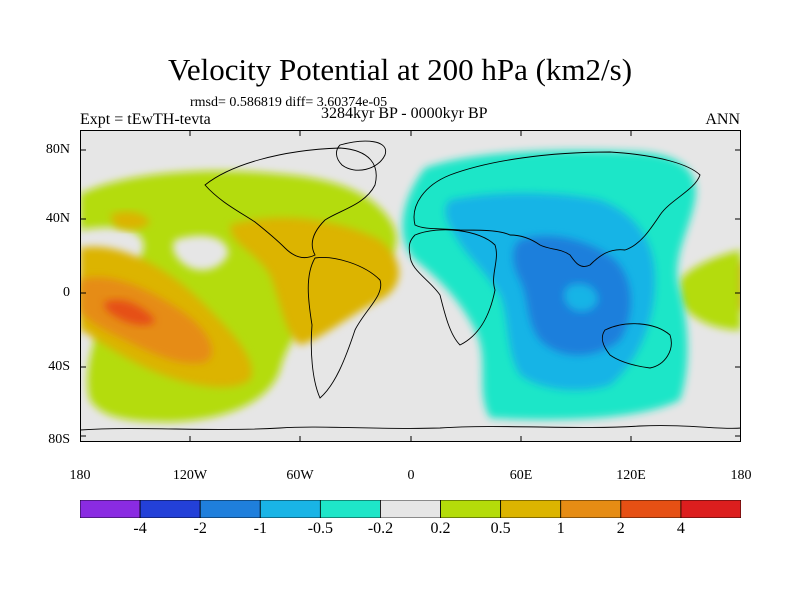 The image size is (800, 600). Describe the element at coordinates (200, 528) in the screenshot. I see `colorbar-tick-label: -2` at that location.